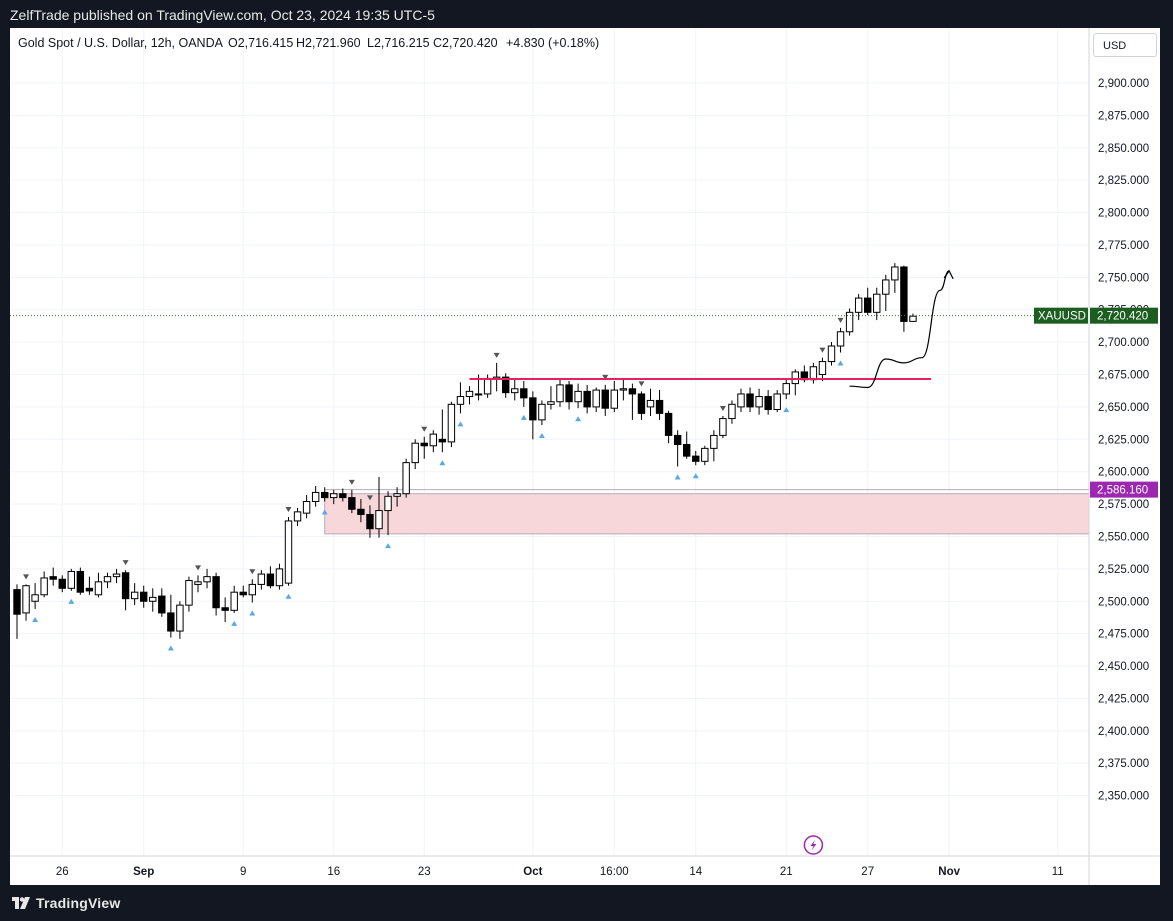  Describe the element at coordinates (1058, 872) in the screenshot. I see `x-tick-label: 11` at that location.